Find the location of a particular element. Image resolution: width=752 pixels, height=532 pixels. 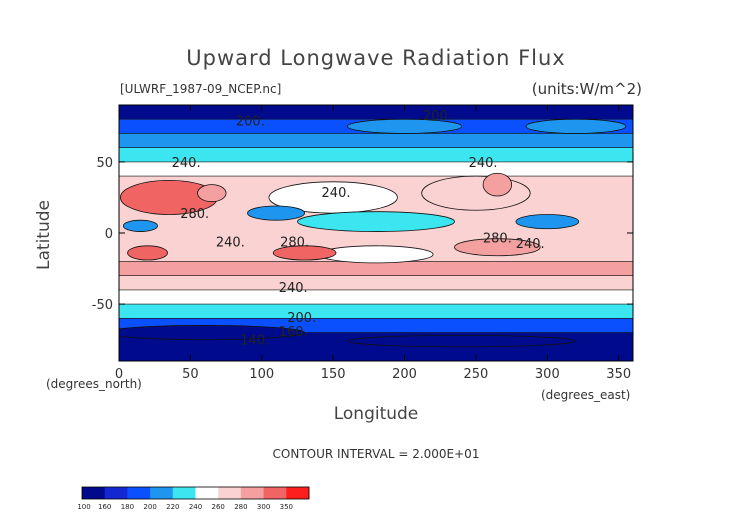

colorbar-frame is located at coordinates (195, 493).